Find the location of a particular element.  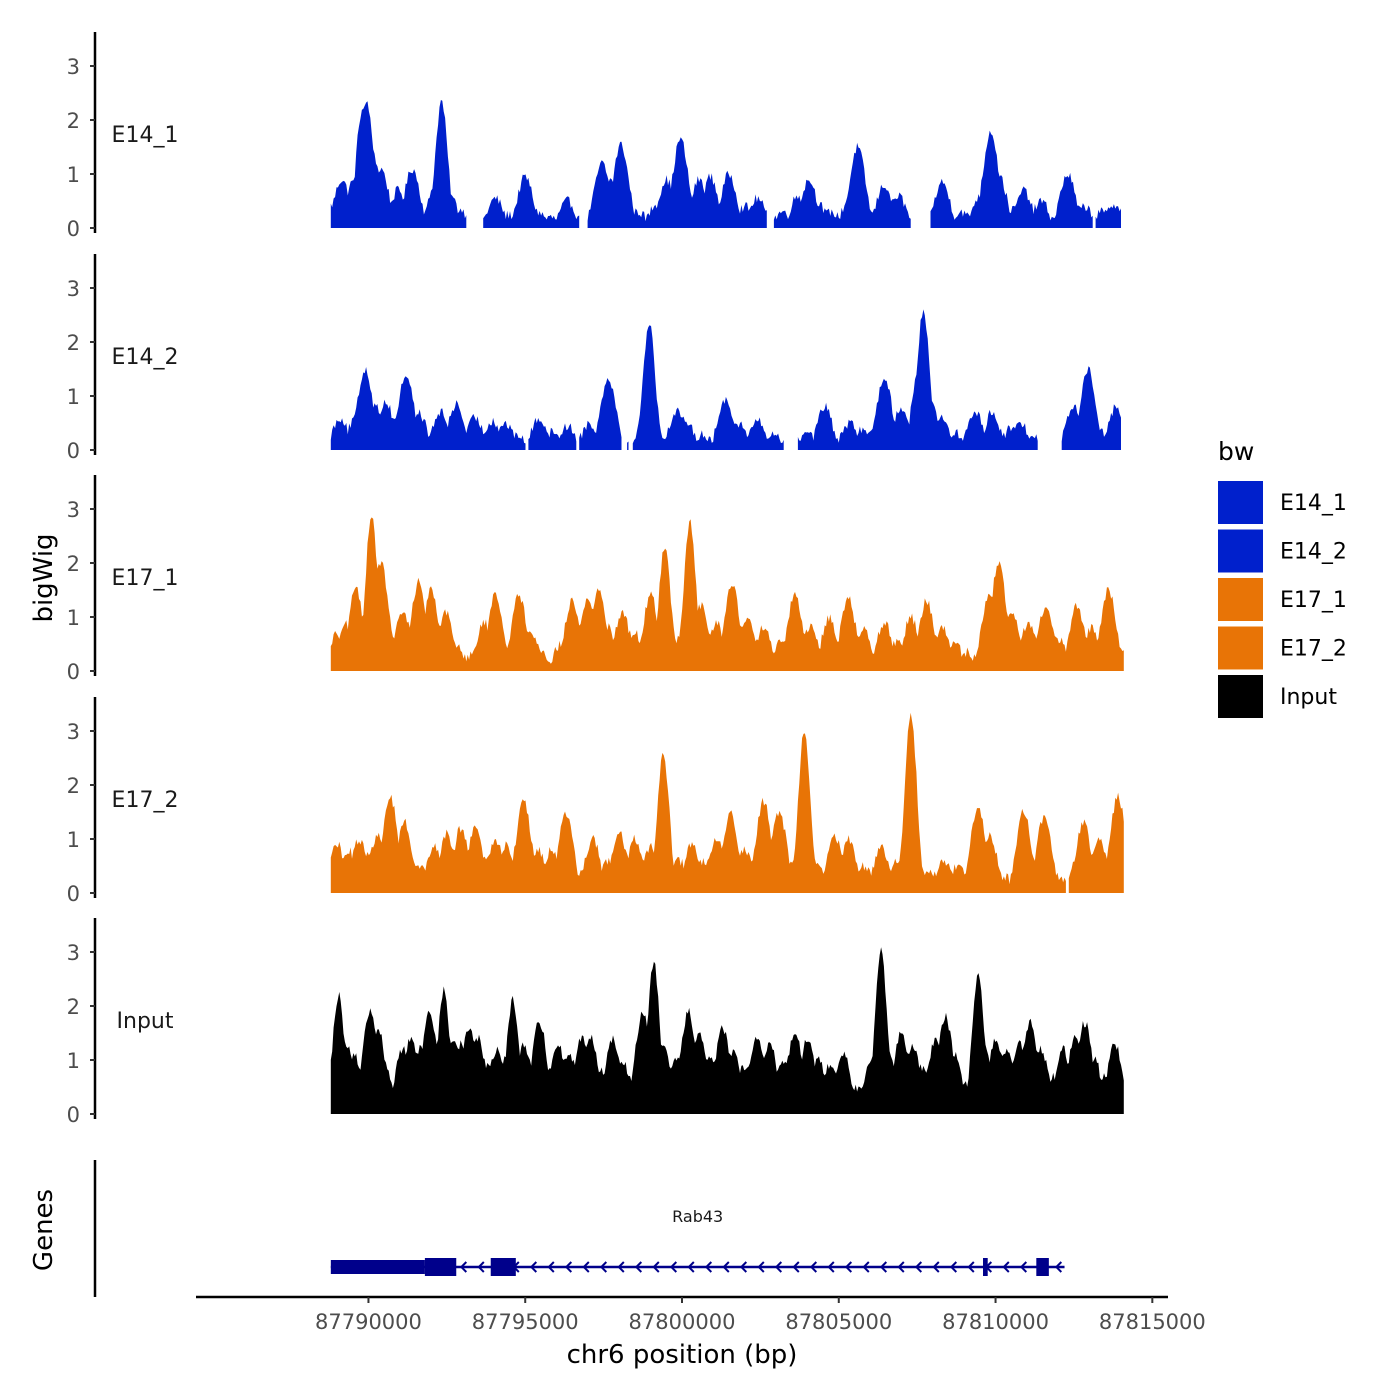

y-axis-title: bigWig is located at coordinates (44, 577).